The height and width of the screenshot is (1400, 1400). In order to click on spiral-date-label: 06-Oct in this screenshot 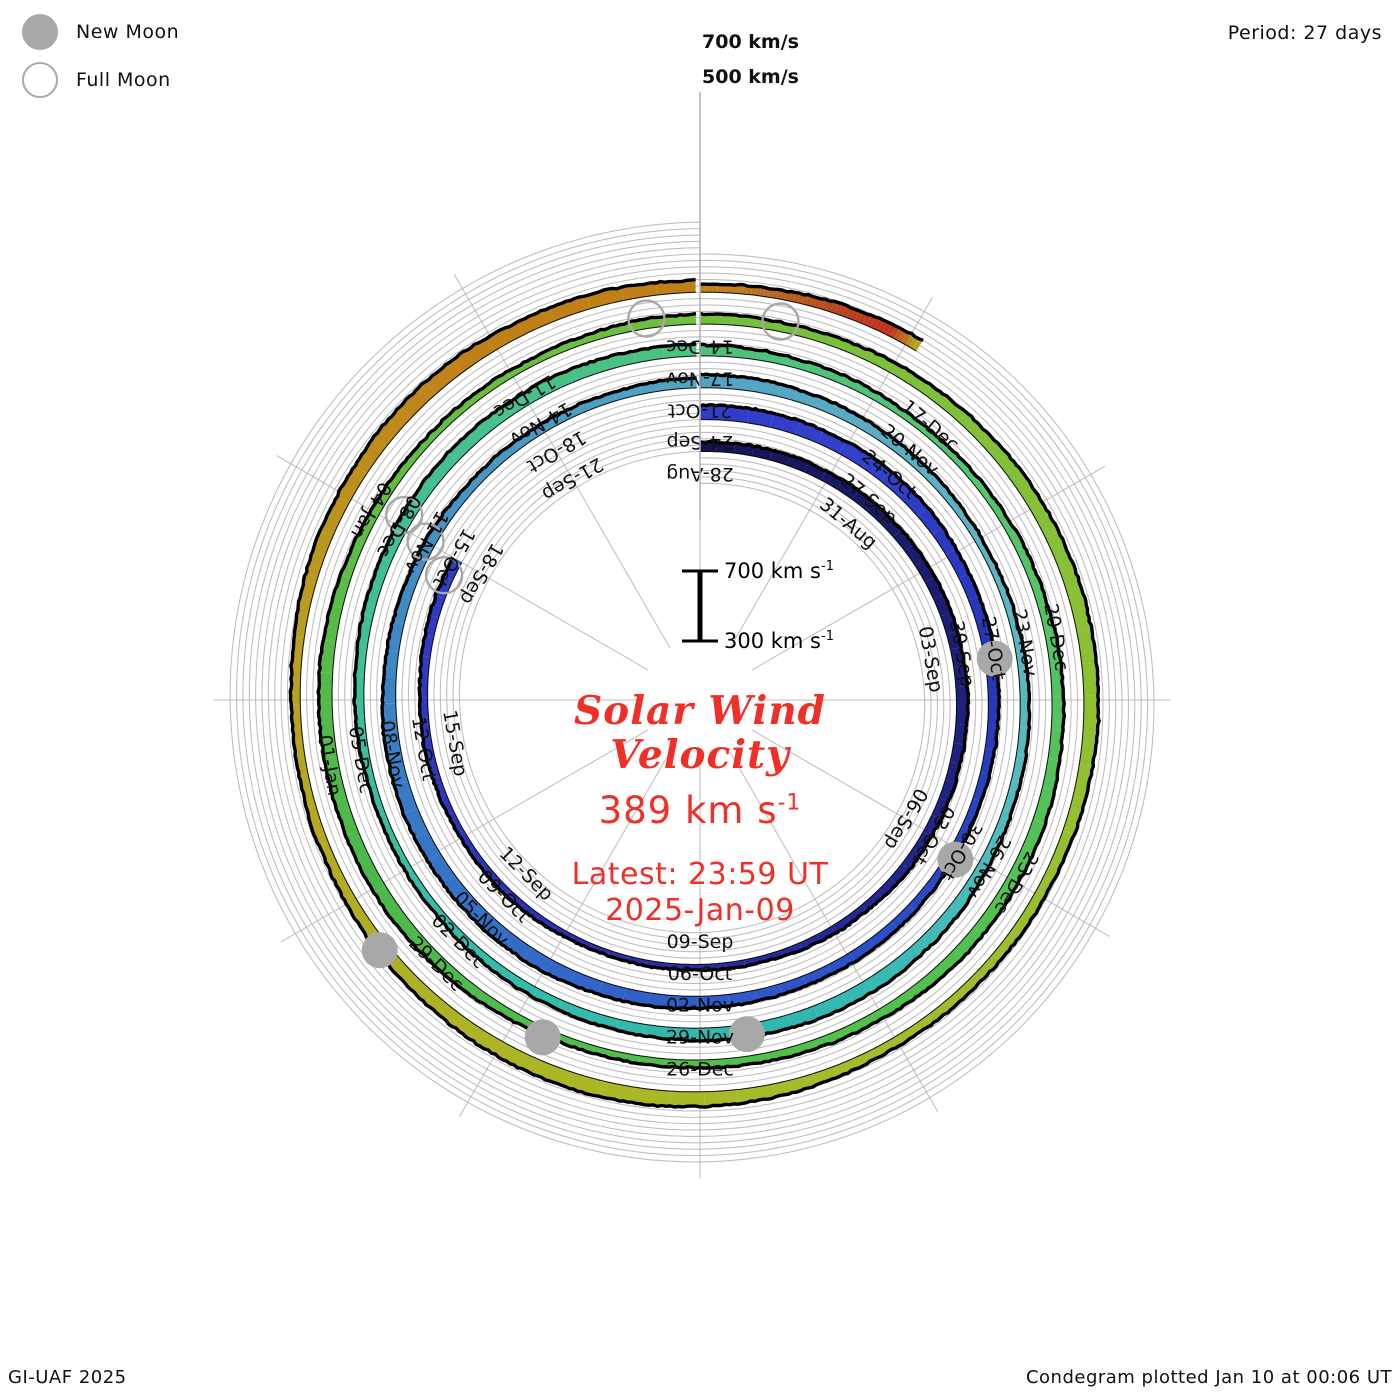, I will do `click(700, 974)`.